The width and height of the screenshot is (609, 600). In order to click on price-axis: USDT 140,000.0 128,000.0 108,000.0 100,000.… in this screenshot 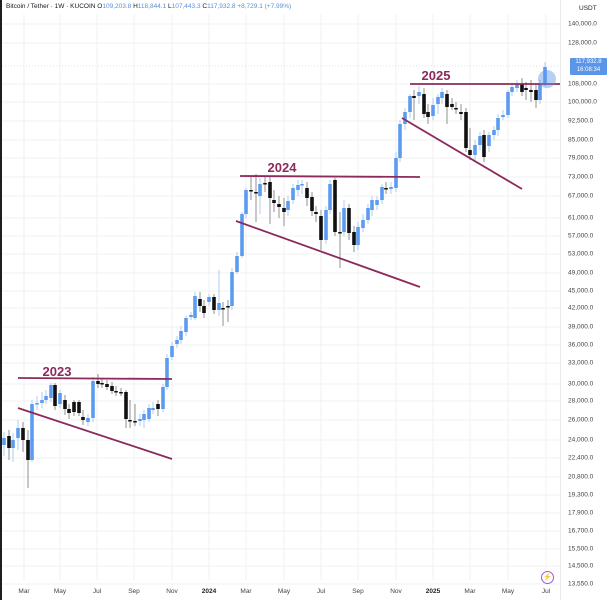, I will do `click(584, 300)`.